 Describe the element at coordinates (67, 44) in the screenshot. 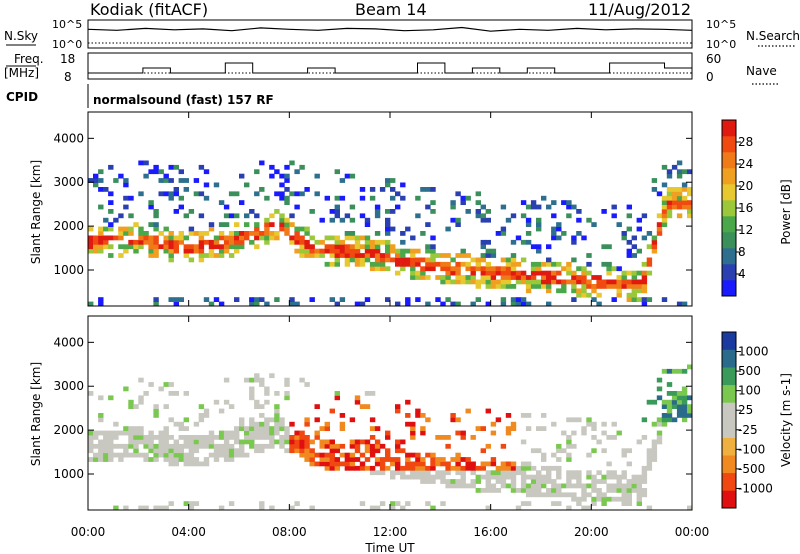

I see `nsky-tick-low: 10^0` at that location.